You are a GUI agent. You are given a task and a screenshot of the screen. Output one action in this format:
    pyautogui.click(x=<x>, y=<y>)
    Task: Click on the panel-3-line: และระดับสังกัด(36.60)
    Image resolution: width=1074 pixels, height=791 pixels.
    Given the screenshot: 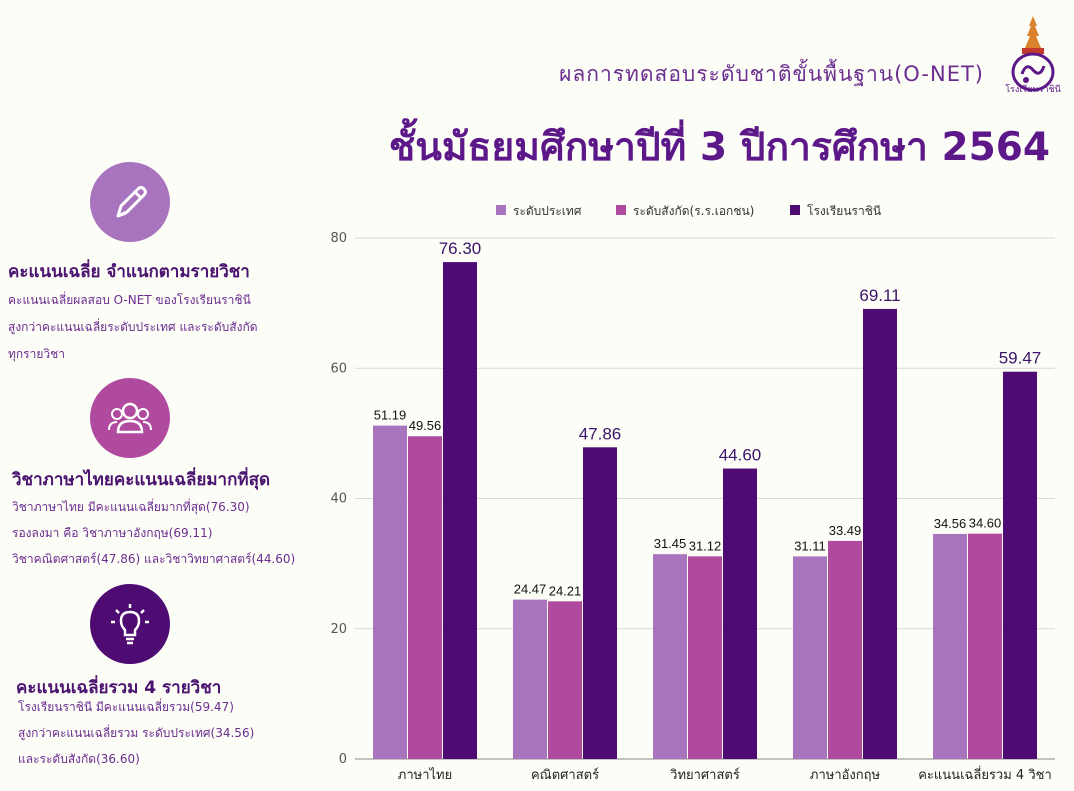 What is the action you would take?
    pyautogui.click(x=79, y=759)
    